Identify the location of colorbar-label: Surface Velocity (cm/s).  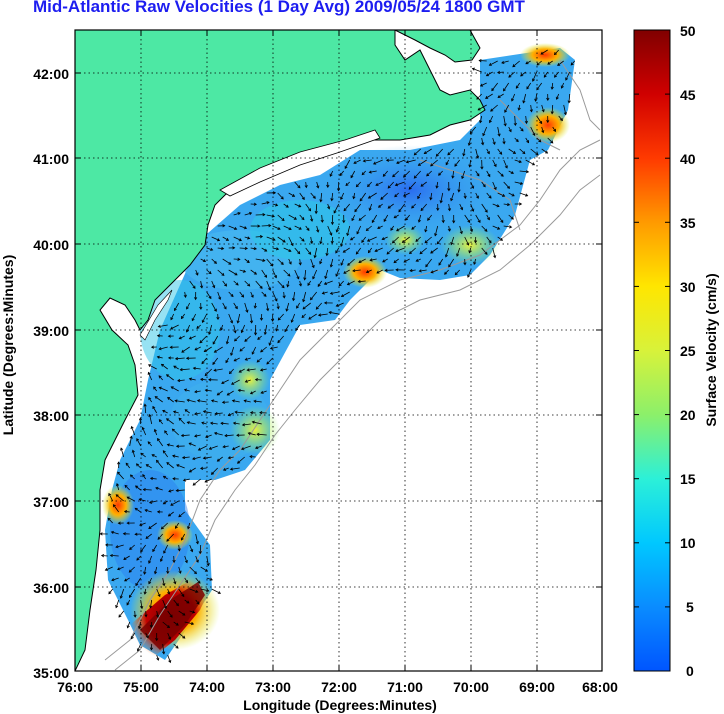
(711, 349).